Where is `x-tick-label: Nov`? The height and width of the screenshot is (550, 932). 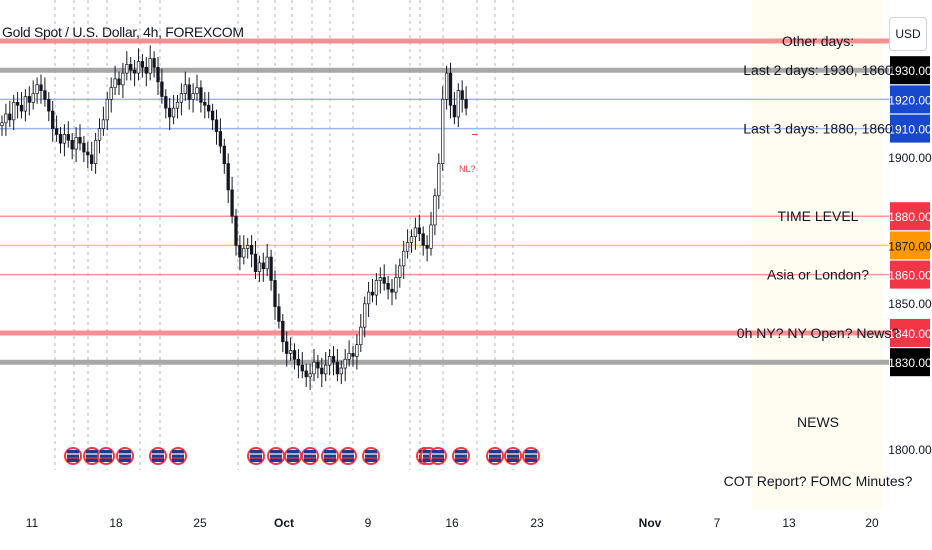
x-tick-label: Nov is located at coordinates (650, 523).